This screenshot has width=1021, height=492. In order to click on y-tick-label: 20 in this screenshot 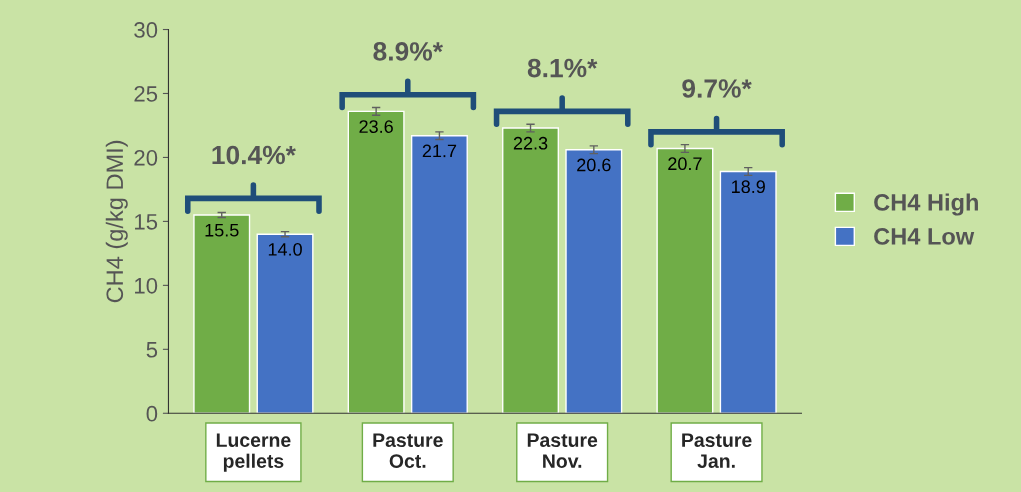, I will do `click(146, 157)`.